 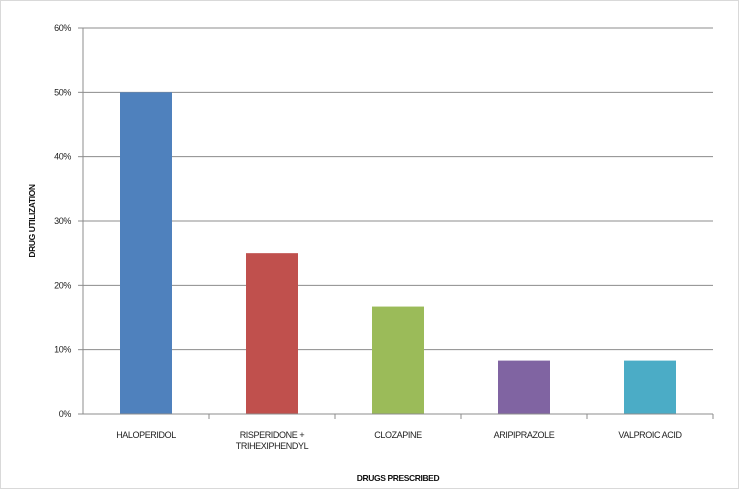 What do you see at coordinates (62, 92) in the screenshot?
I see `y-tick-label: 50%` at bounding box center [62, 92].